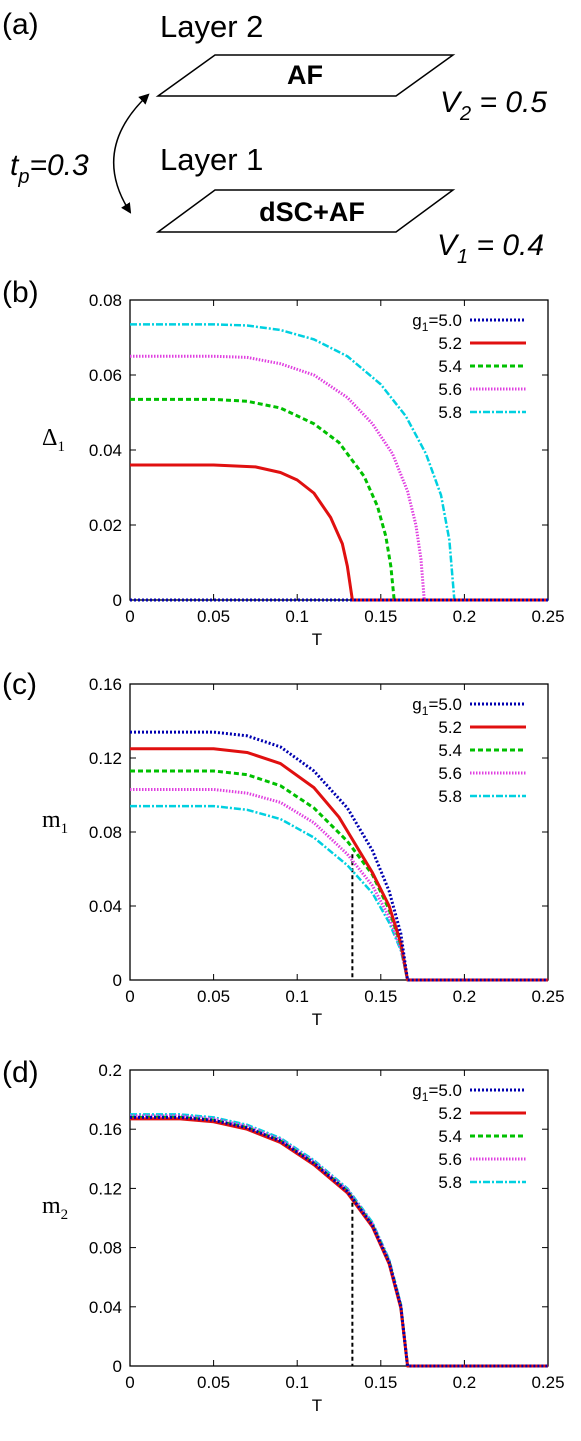  I want to click on y-tick-label: 0.02, so click(105, 525).